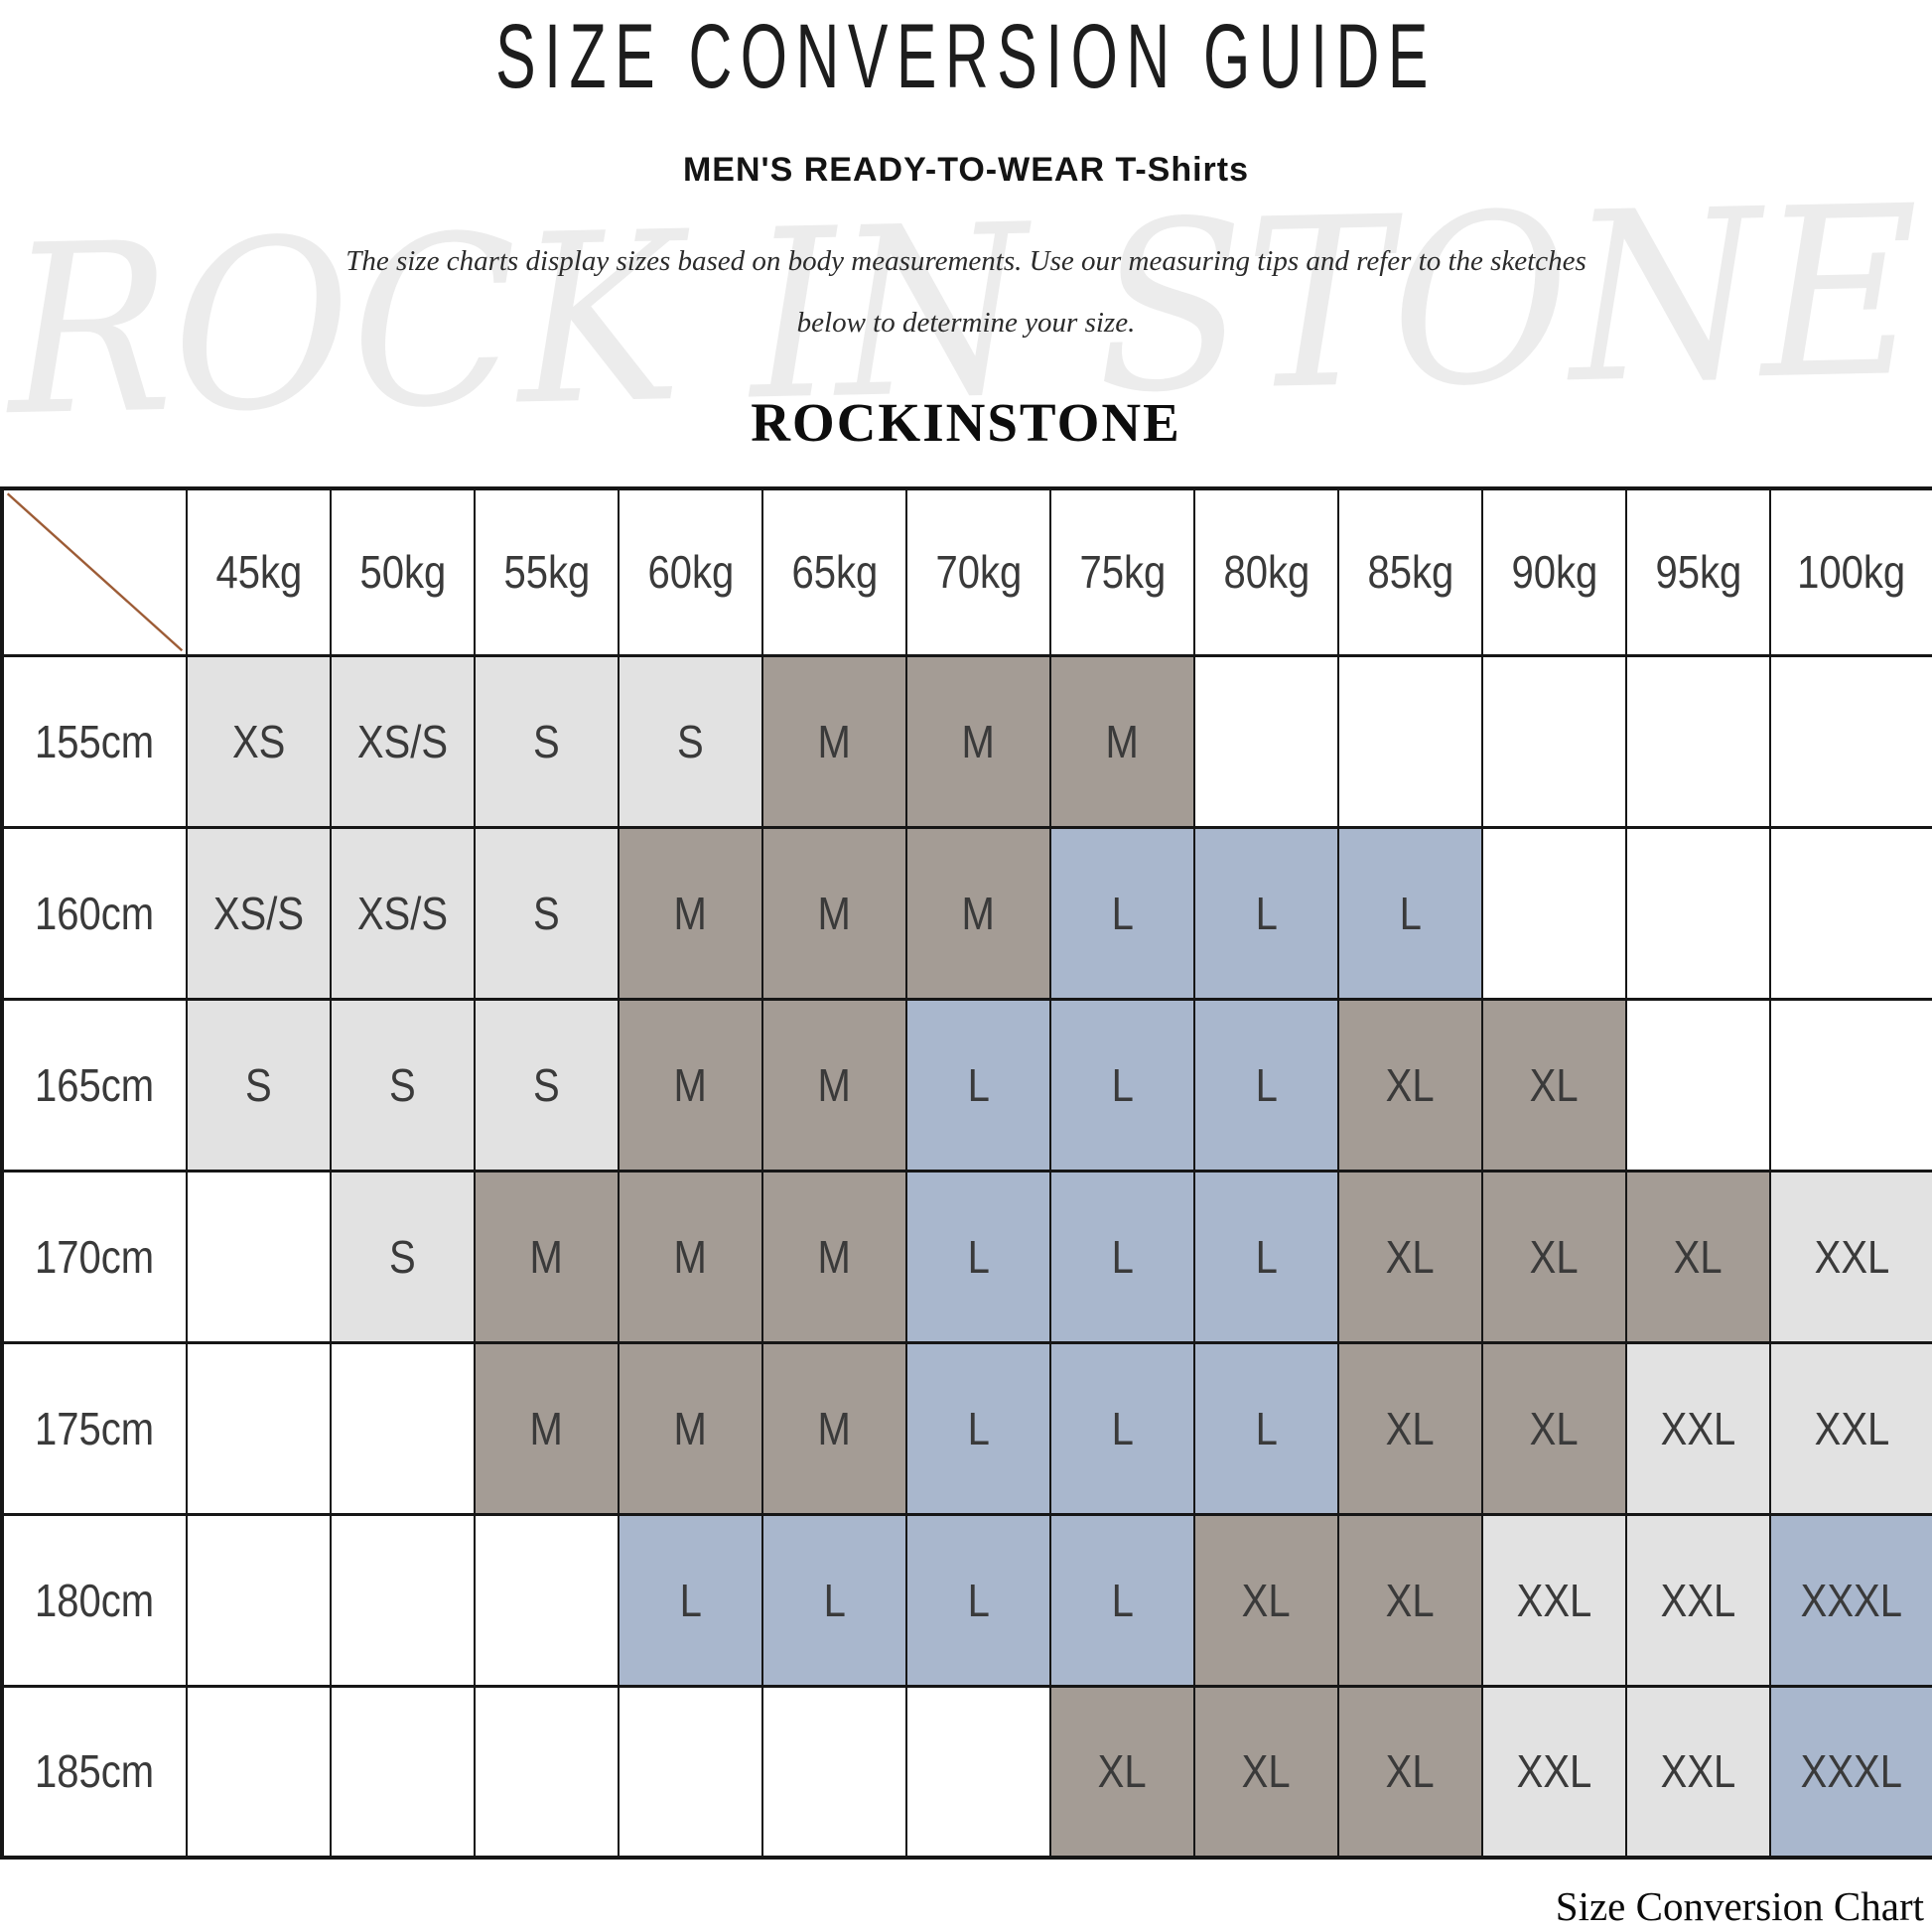 The height and width of the screenshot is (1932, 1932). What do you see at coordinates (1852, 1600) in the screenshot?
I see `size-cell-text: XXXL` at bounding box center [1852, 1600].